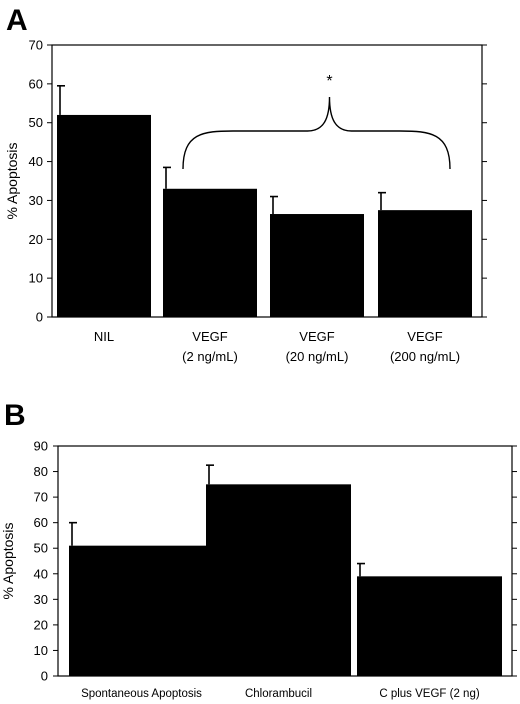 This screenshot has height=704, width=520. What do you see at coordinates (210, 356) in the screenshot?
I see `category-label-line2: (2 ng/mL)` at bounding box center [210, 356].